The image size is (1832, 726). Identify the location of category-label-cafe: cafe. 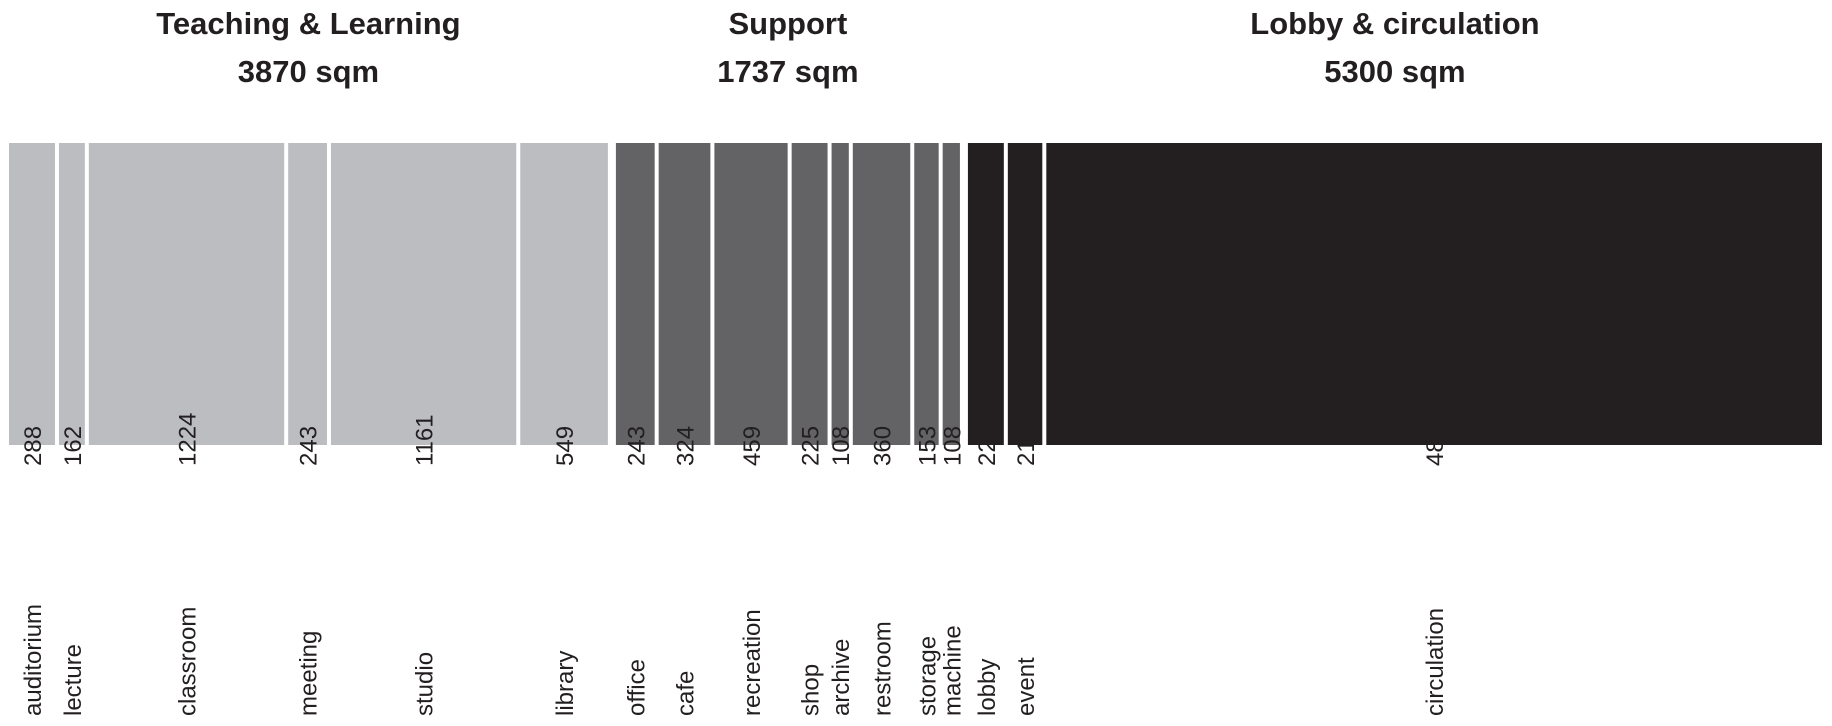
(686, 693).